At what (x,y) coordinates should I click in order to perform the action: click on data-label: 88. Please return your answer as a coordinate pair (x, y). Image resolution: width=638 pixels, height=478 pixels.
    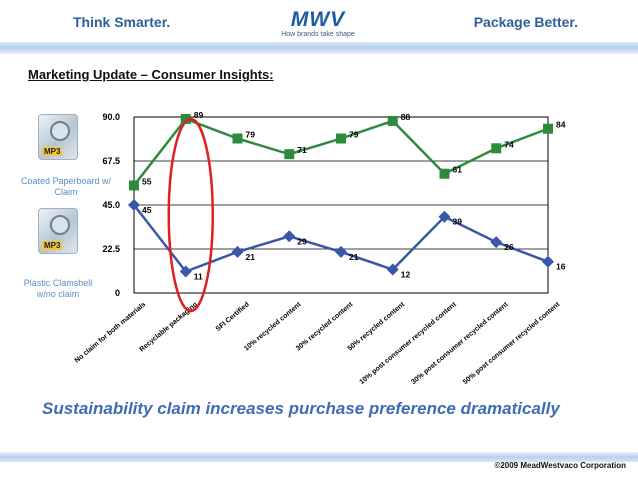
    Looking at the image, I should click on (406, 117).